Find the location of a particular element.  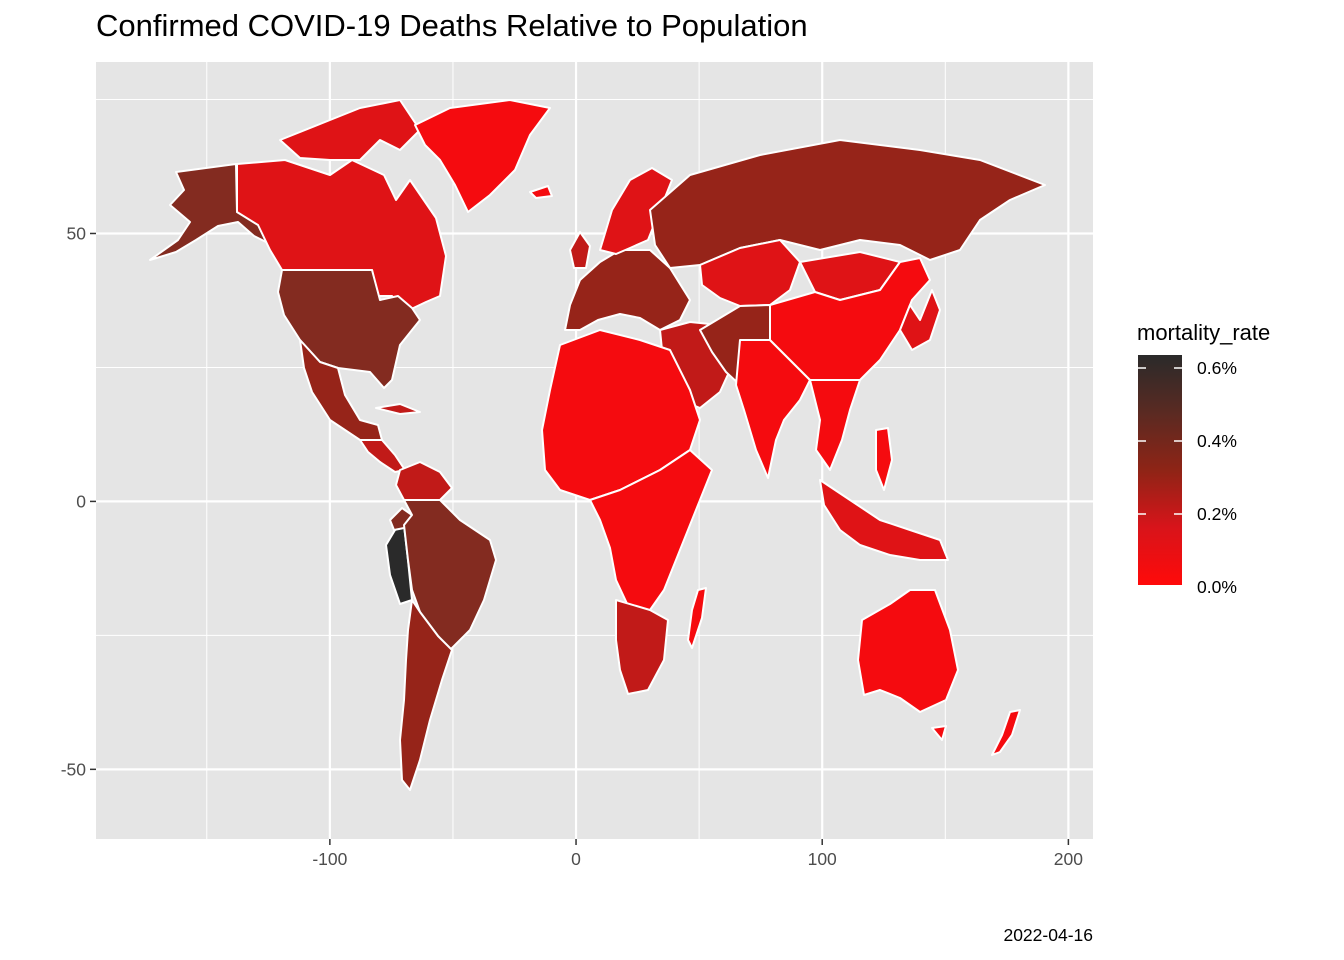

legend-colorbar is located at coordinates (1160, 470).